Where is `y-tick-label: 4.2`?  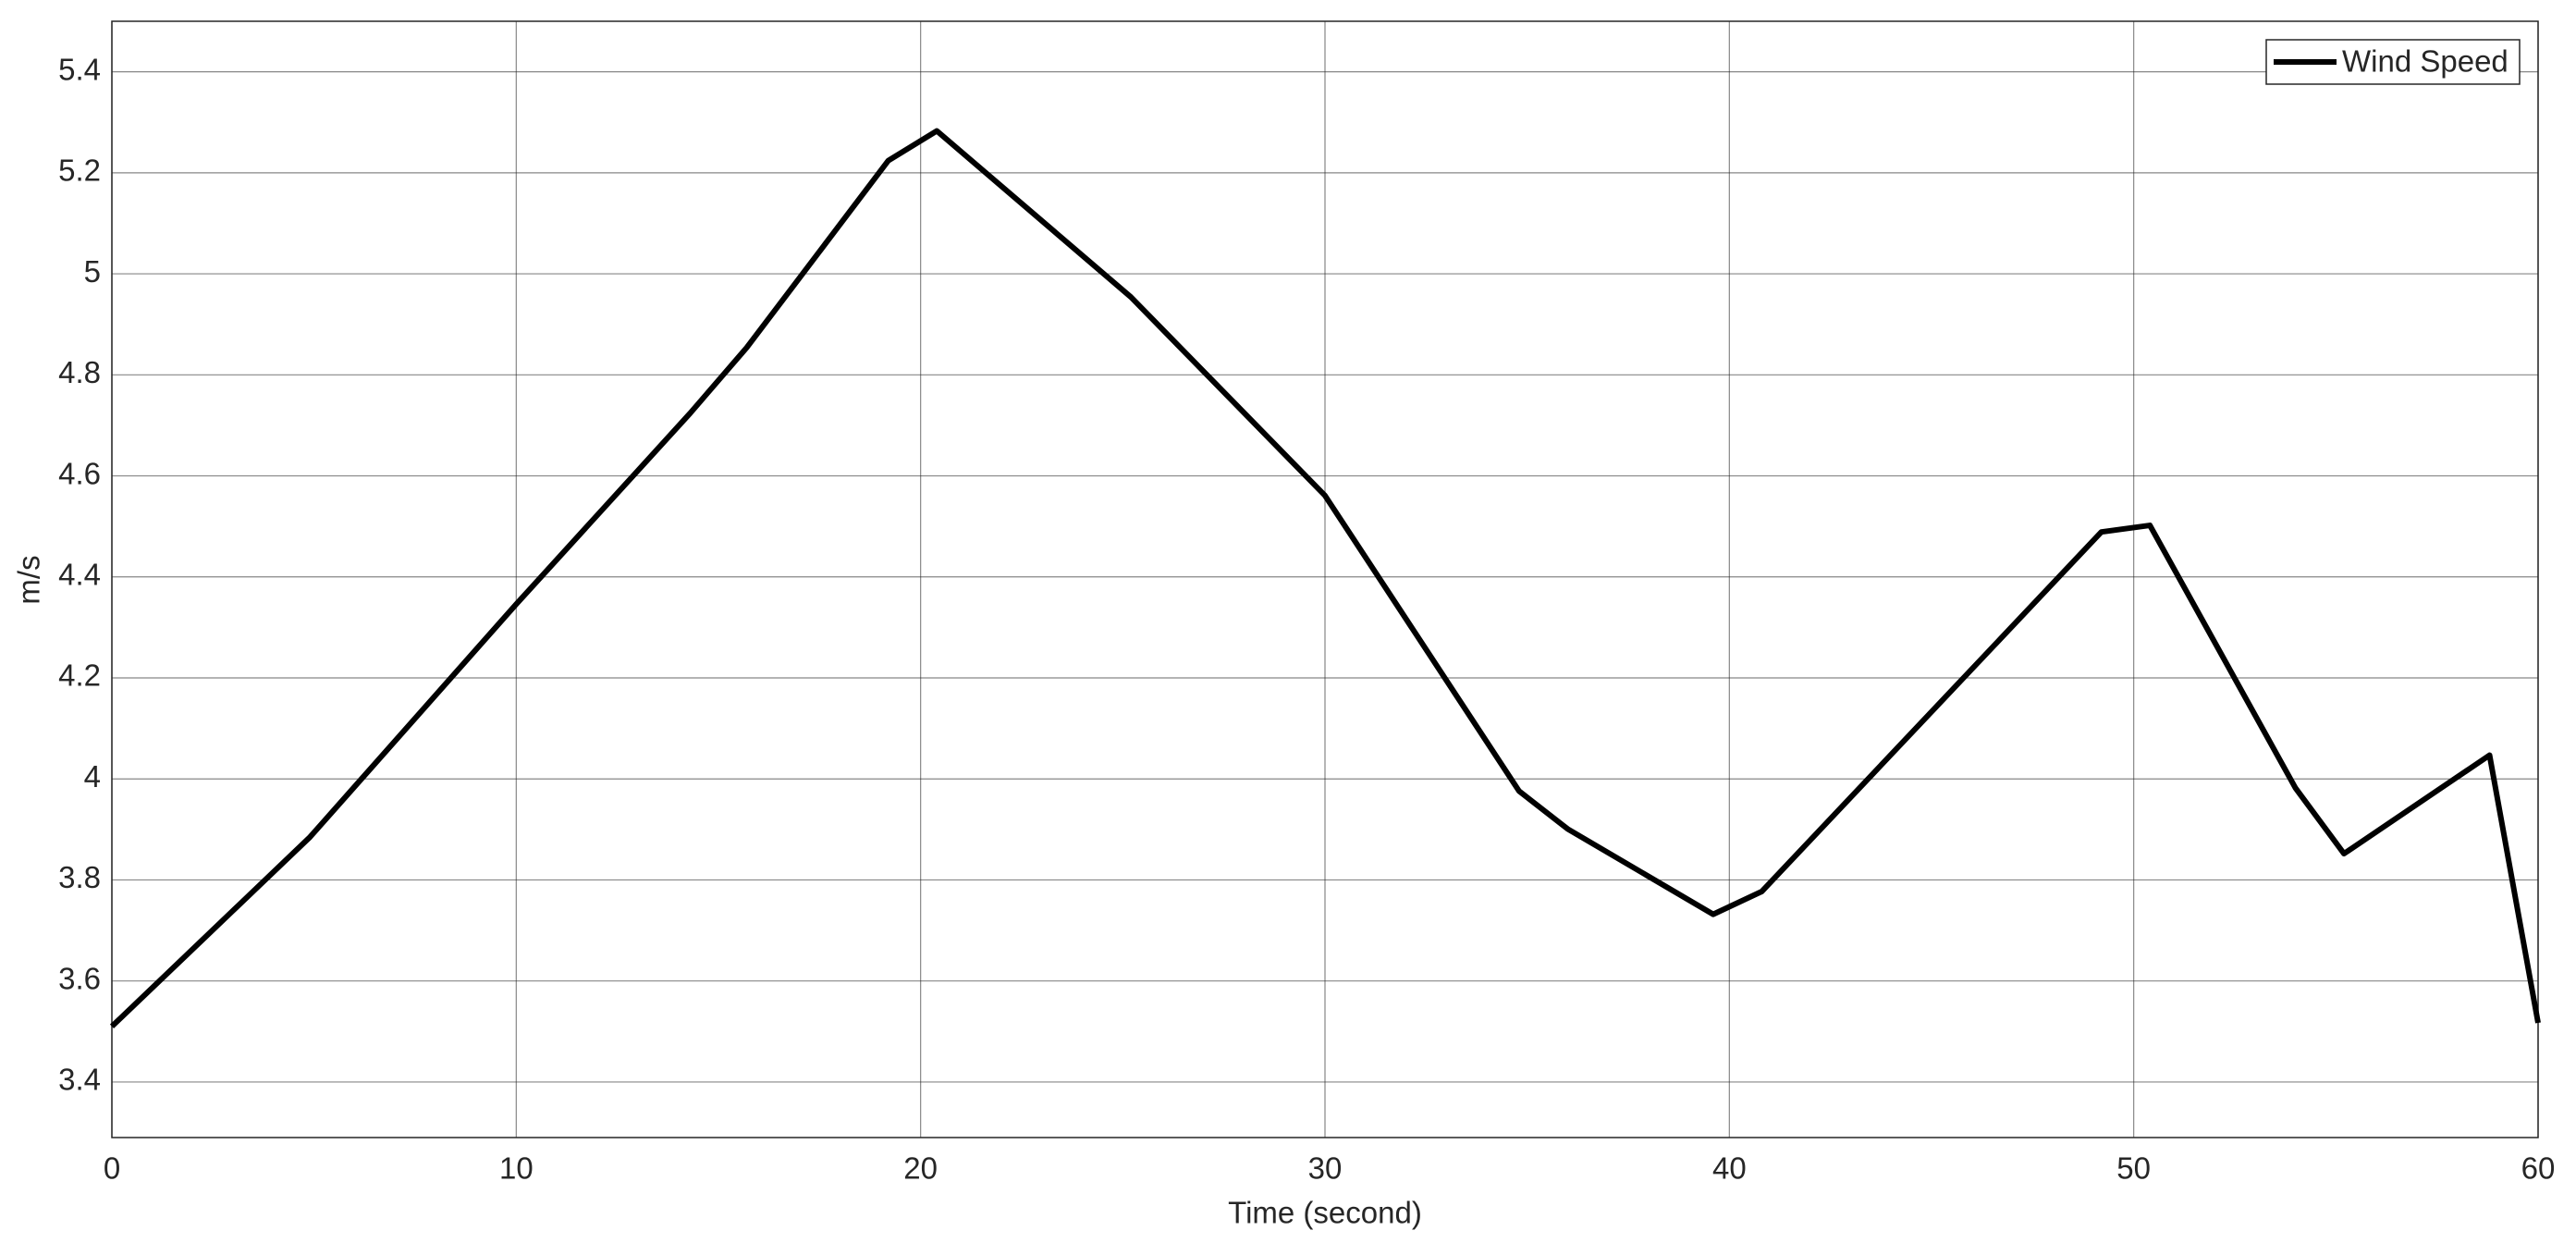 y-tick-label: 4.2 is located at coordinates (79, 675).